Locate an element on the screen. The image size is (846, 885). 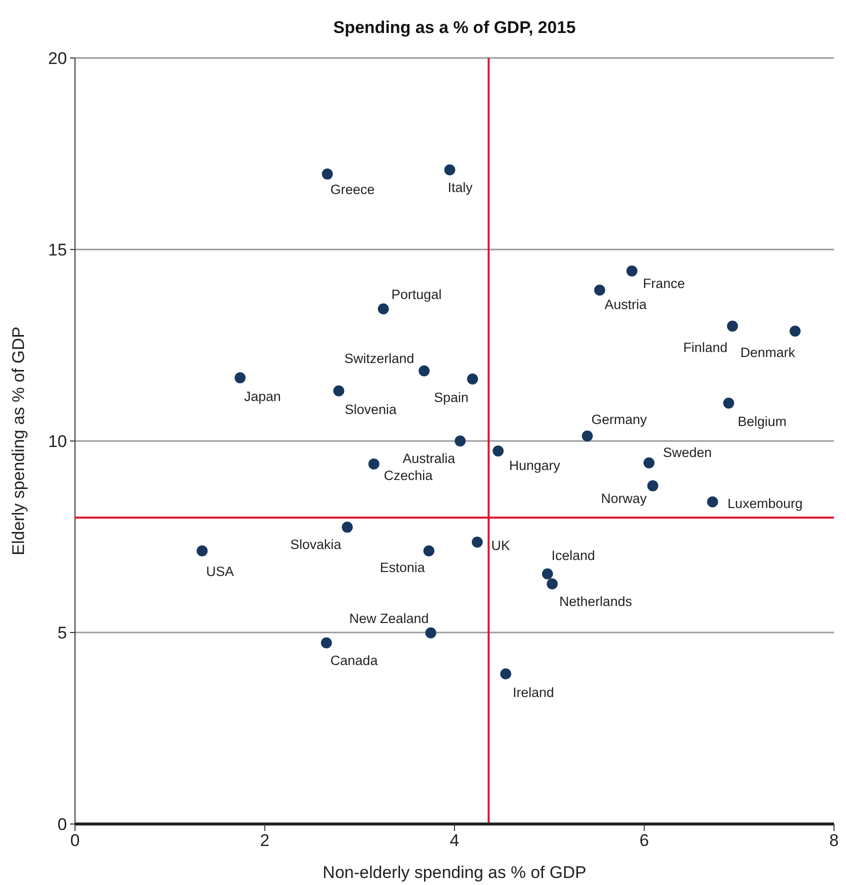
annotation: Switzerland is located at coordinates (379, 358).